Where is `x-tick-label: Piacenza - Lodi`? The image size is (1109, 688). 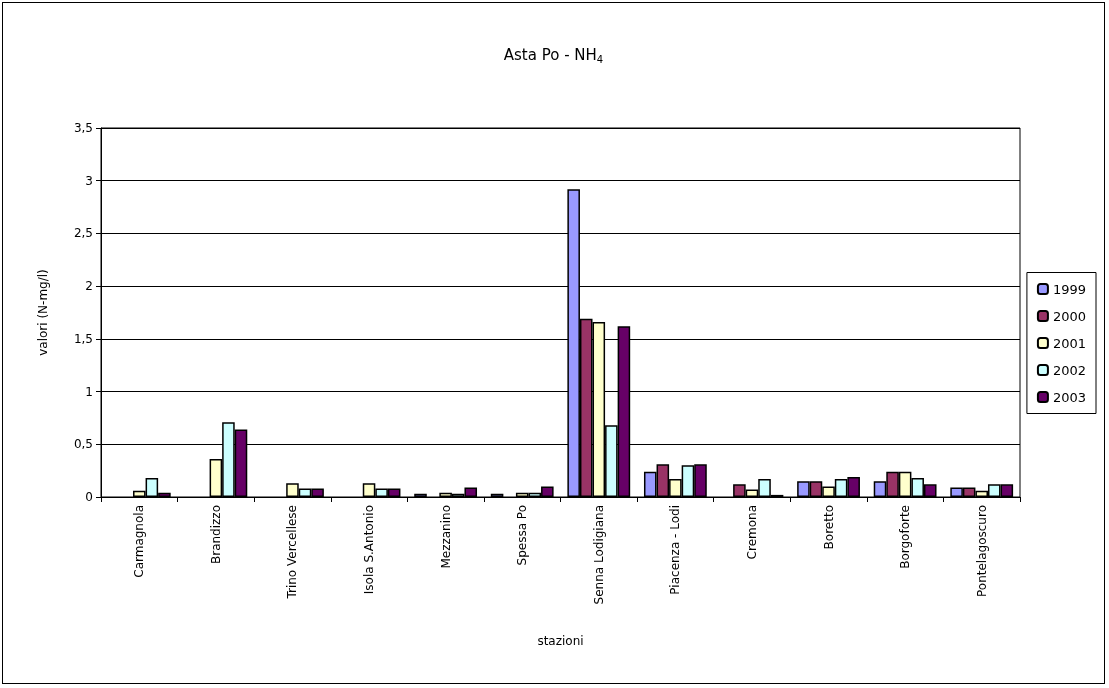 x-tick-label: Piacenza - Lodi is located at coordinates (675, 550).